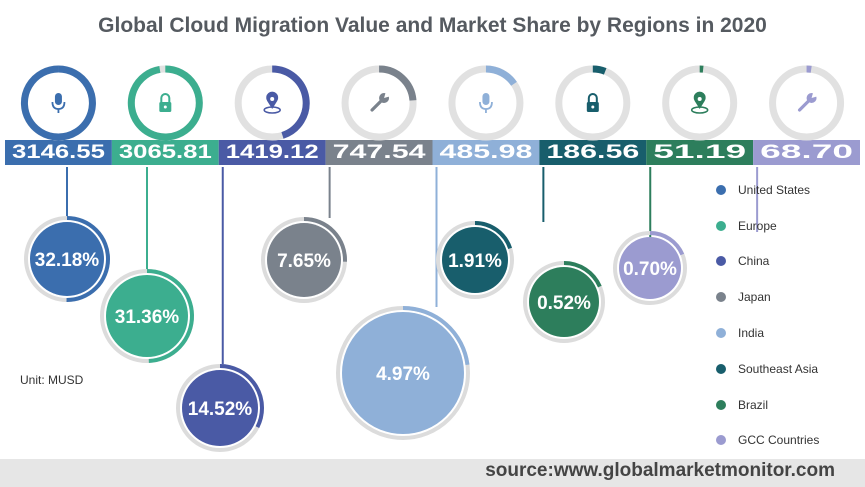 This screenshot has width=865, height=487. I want to click on value-label-gcc-countries: 68.70, so click(806, 152).